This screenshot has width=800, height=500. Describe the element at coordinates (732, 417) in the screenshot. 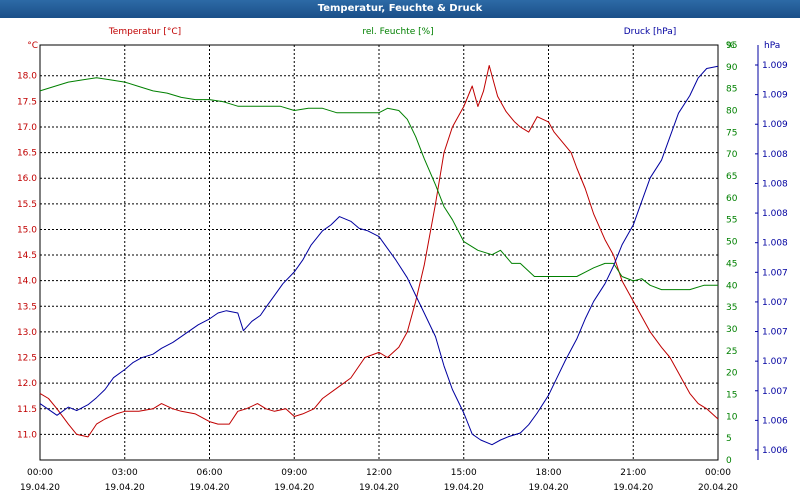

I see `humidity-tick-label: 10` at that location.